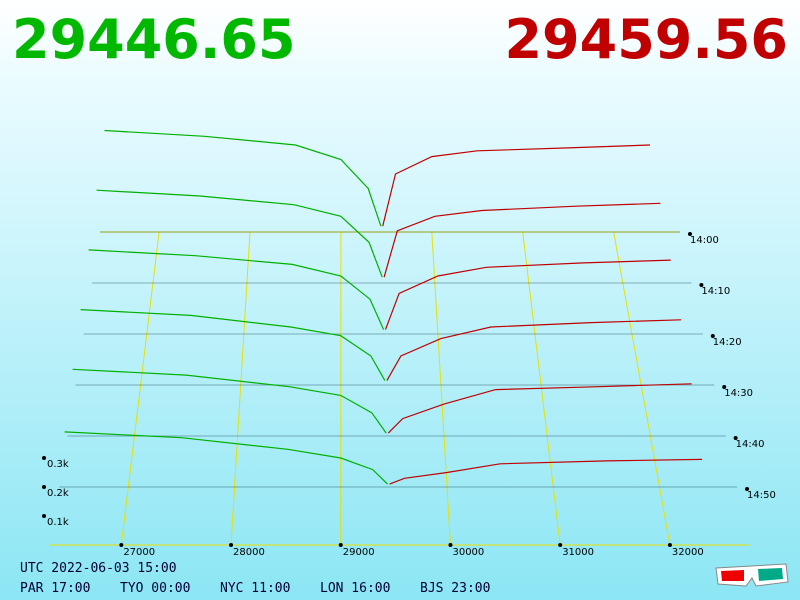 Image resolution: width=800 pixels, height=600 pixels. I want to click on z-tick-label: 0.1k, so click(58, 522).